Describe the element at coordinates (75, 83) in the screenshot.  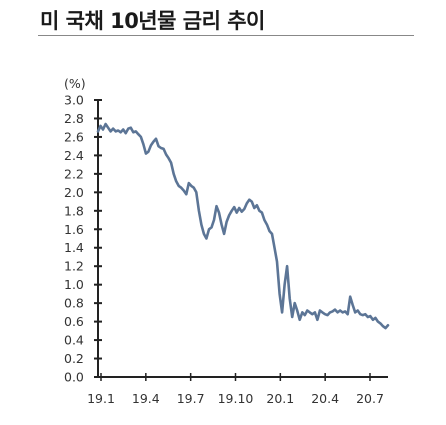
I see `y-axis-unit: (%)` at that location.